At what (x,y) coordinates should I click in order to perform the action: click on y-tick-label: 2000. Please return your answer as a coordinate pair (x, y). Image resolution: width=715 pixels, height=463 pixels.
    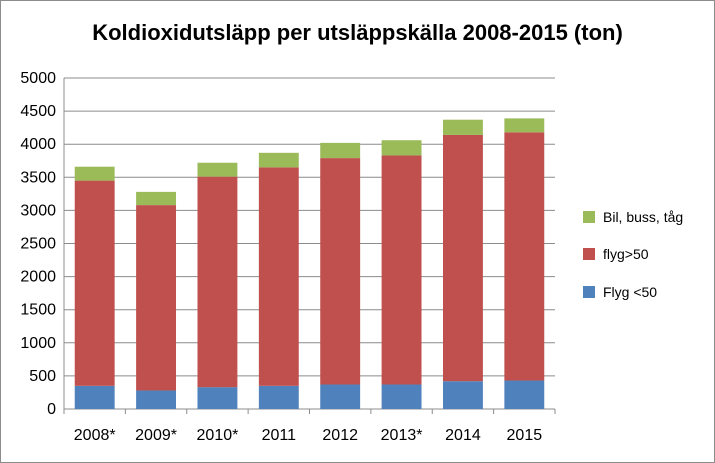
    Looking at the image, I should click on (38, 277).